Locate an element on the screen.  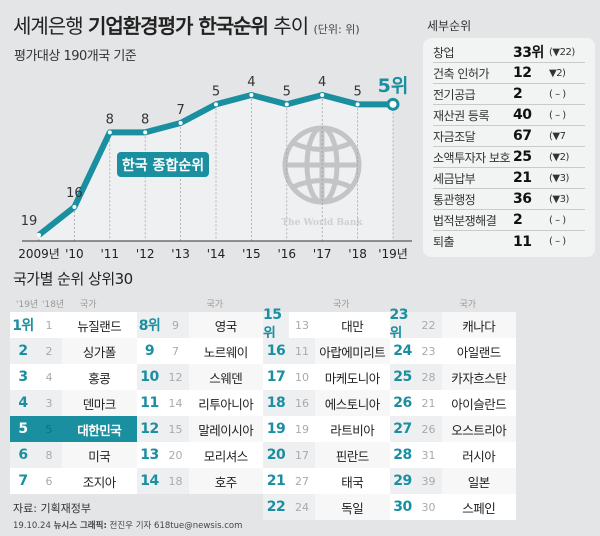
rank-cell: 16 is located at coordinates (276, 351).